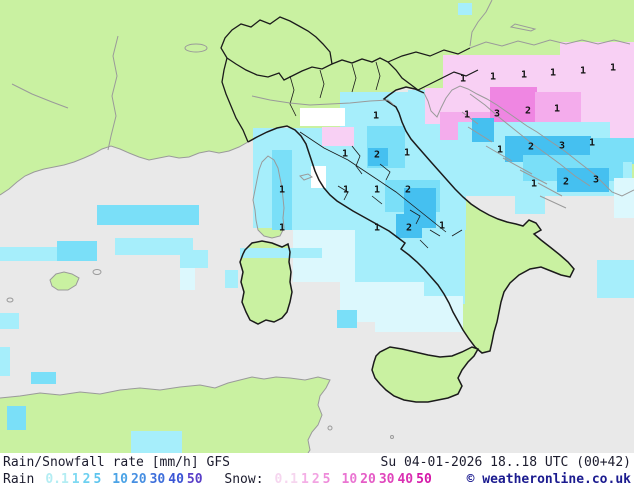  I want to click on lake-balaton, so click(523, 27).